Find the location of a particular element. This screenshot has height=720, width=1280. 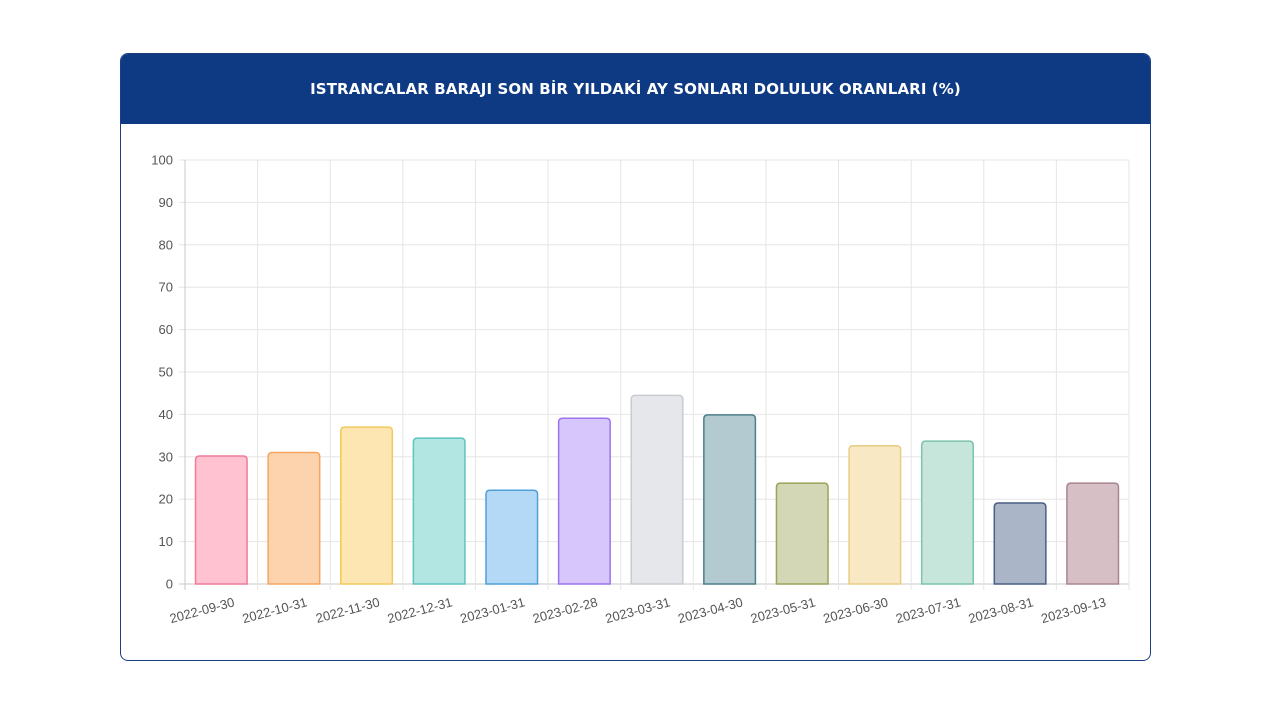

x-tick-label: 2022-11-30 is located at coordinates (347, 609).